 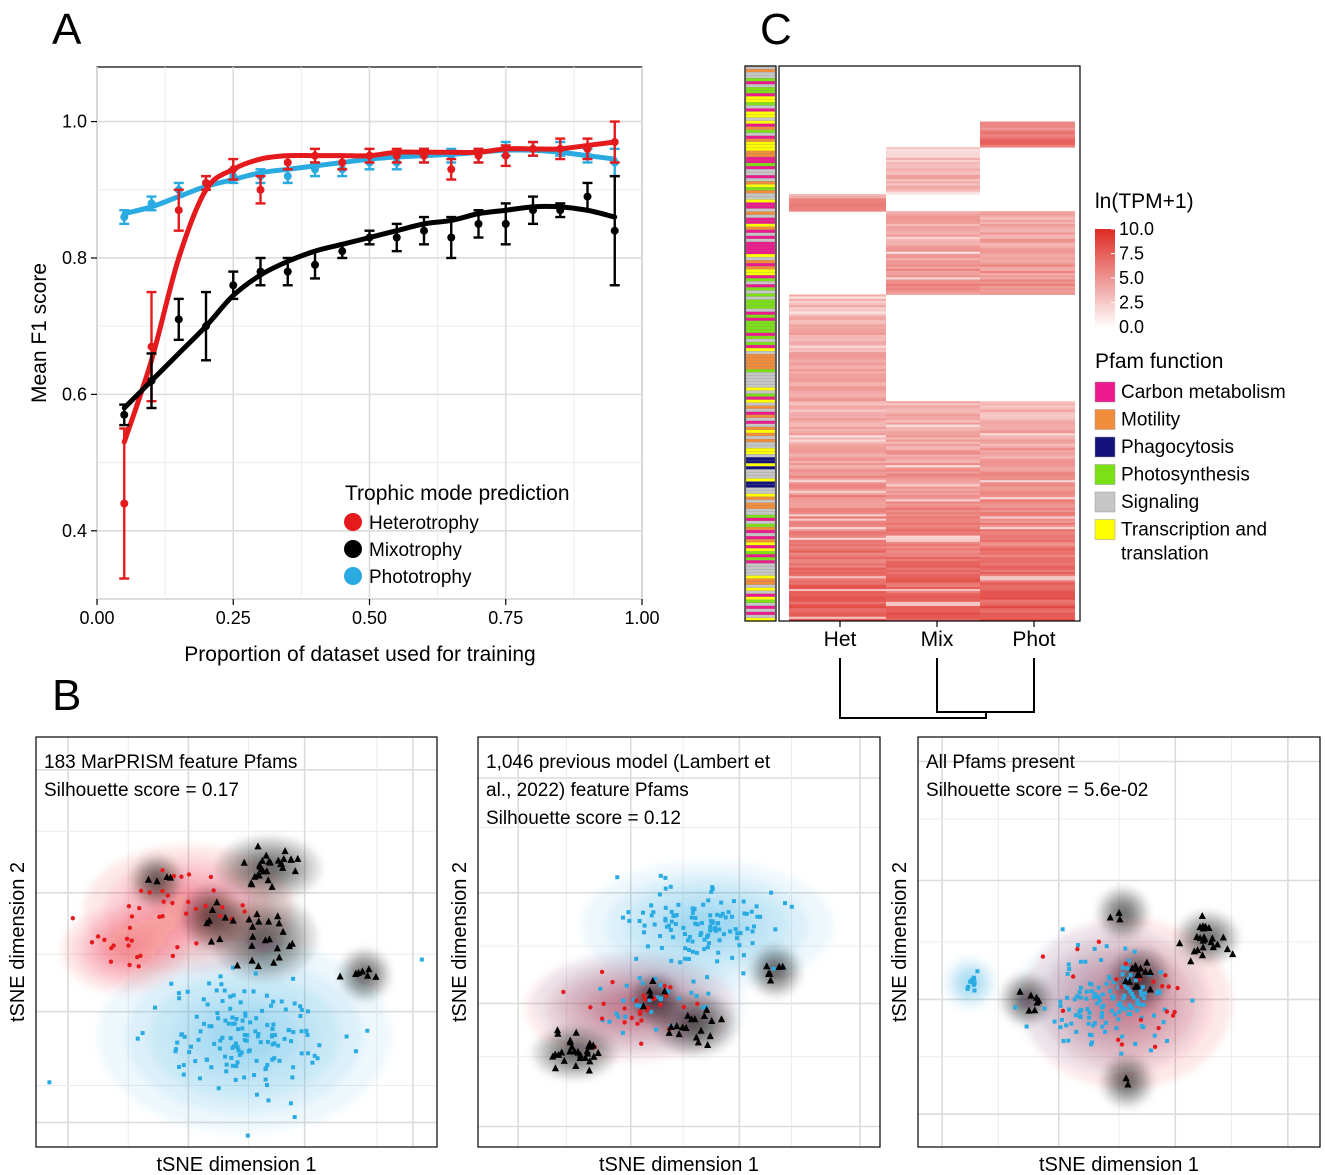 I want to click on panel-c-row-annotation, so click(x=760, y=343).